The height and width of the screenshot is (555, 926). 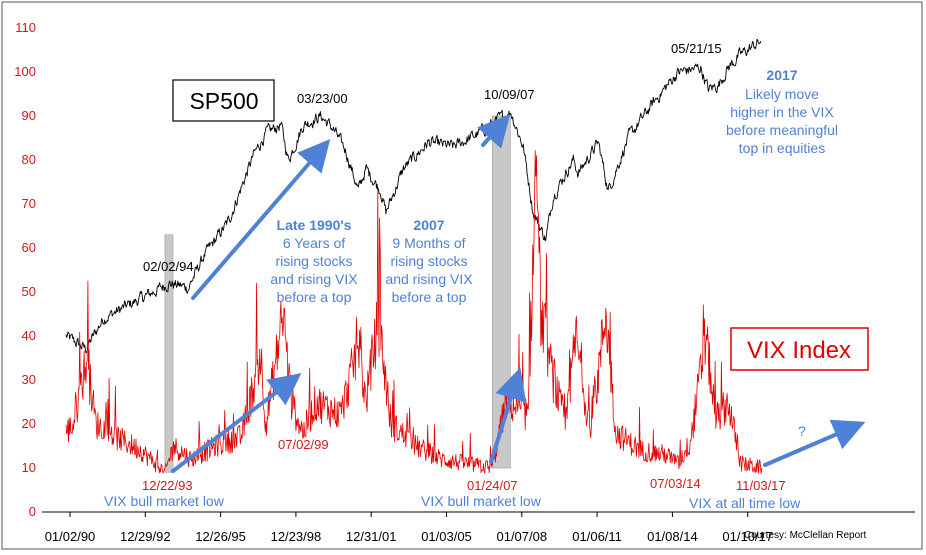 What do you see at coordinates (261, 219) in the screenshot?
I see `arrow-sp-1990s` at bounding box center [261, 219].